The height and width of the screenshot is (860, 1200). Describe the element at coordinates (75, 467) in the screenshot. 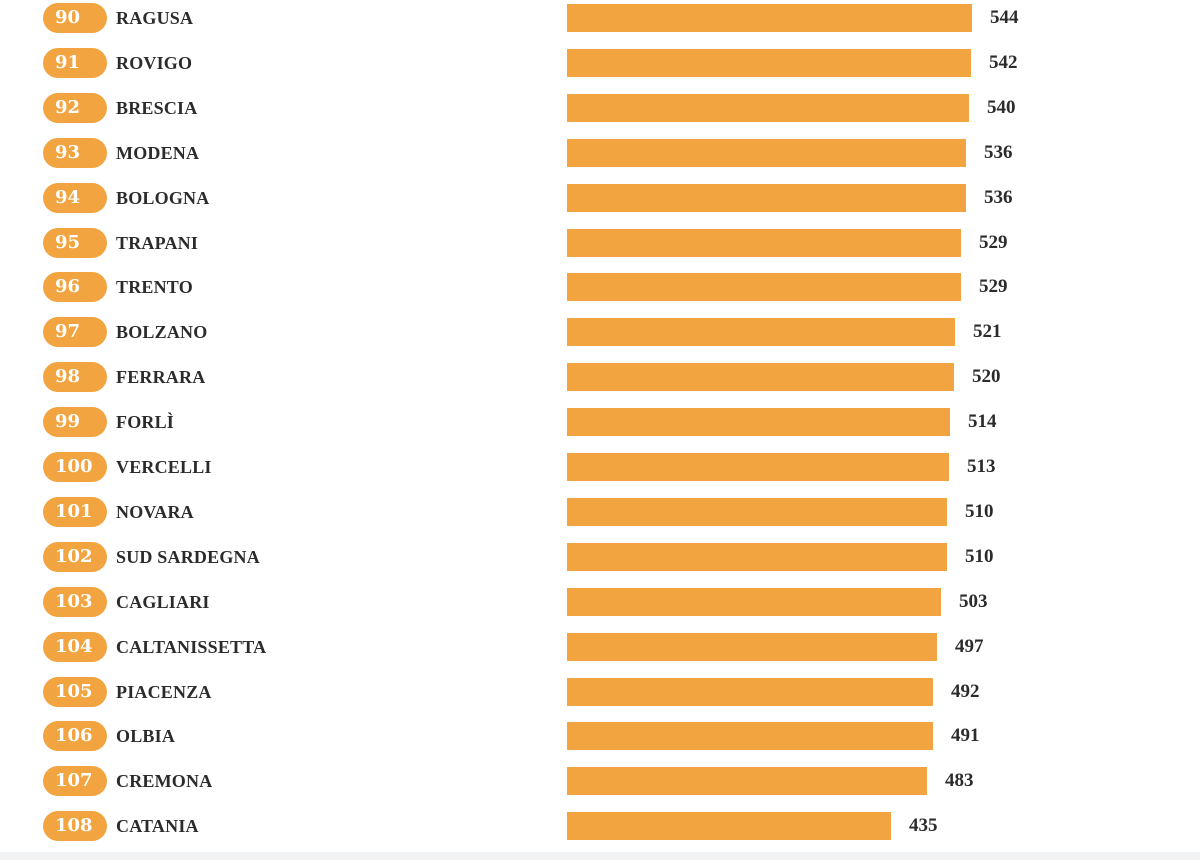

I see `rank-badge: 100` at that location.